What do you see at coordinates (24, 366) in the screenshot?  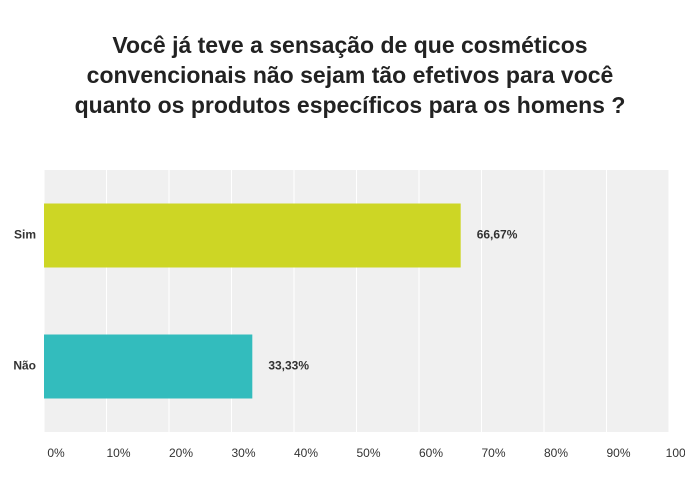 I see `y-tick-label: Não` at bounding box center [24, 366].